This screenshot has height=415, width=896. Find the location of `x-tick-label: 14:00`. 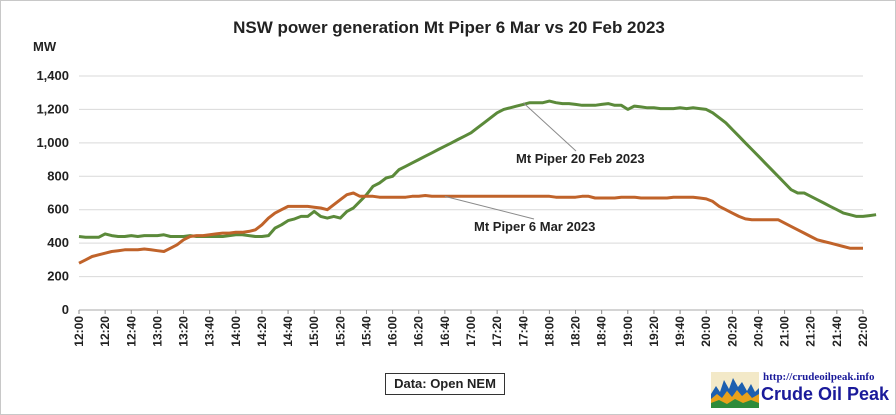

x-tick-label: 14:00 is located at coordinates (236, 331).